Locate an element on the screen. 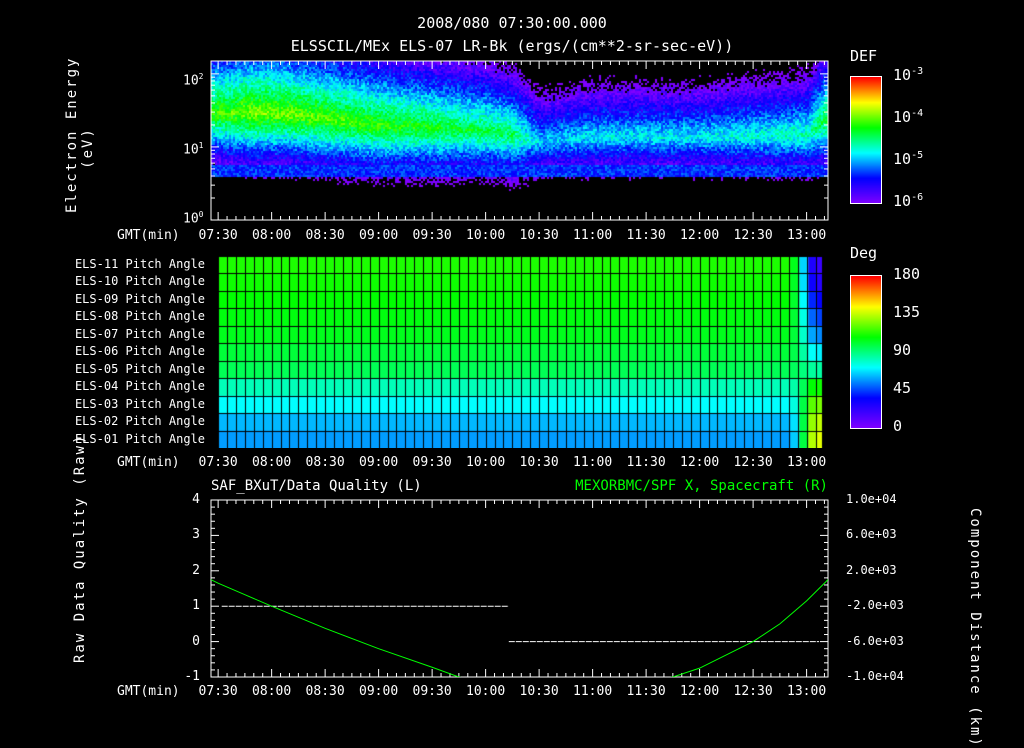 This screenshot has height=748, width=1024. pitch-angle-row-label: ELS-02 Pitch Angle is located at coordinates (139, 421).